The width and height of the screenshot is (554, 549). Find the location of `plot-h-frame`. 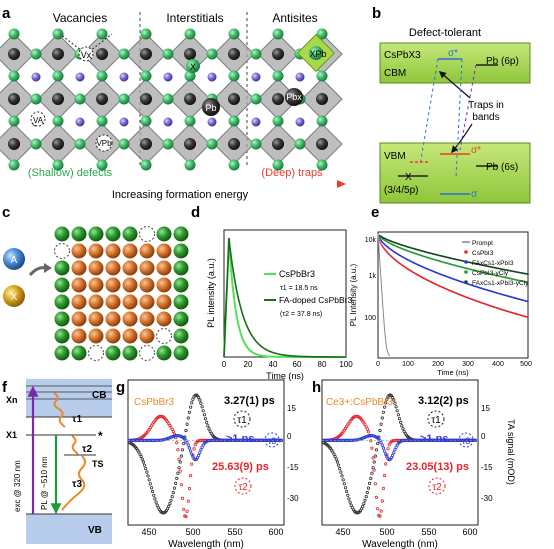

plot-h-frame is located at coordinates (400, 452).